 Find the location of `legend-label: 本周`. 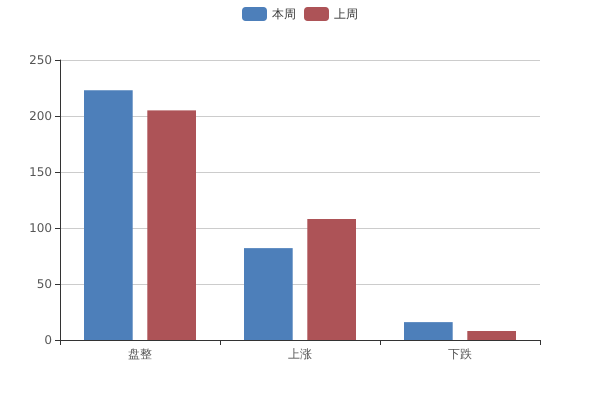

legend-label: 本周 is located at coordinates (284, 14).